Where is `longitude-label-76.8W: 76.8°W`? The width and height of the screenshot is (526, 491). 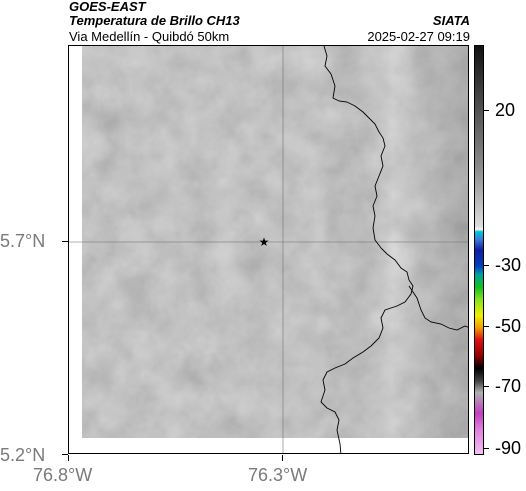 longitude-label-76.8W: 76.8°W is located at coordinates (63, 475).